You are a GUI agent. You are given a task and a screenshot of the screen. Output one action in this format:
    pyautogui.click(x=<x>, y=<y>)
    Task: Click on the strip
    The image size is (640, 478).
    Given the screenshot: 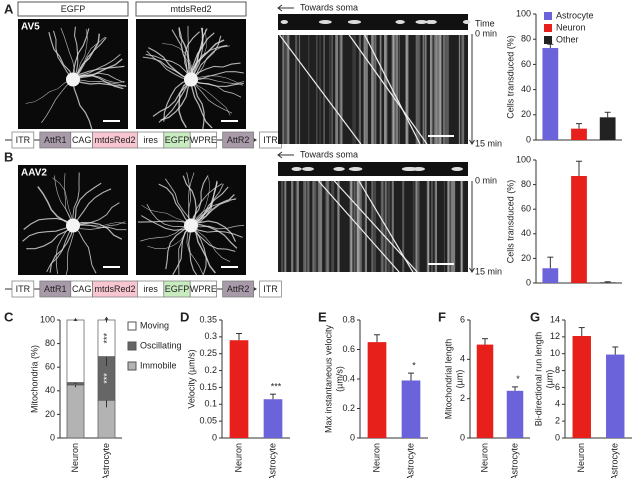 What is the action you would take?
    pyautogui.click(x=373, y=22)
    